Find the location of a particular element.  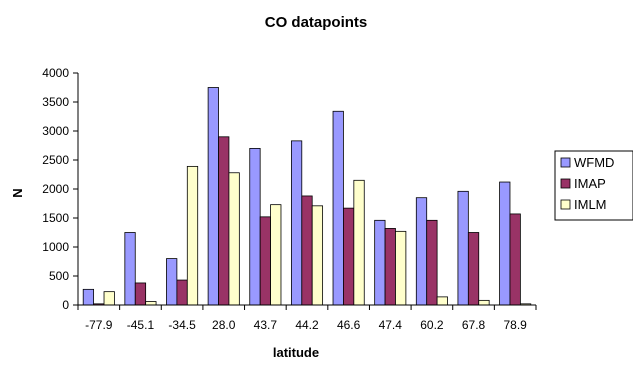

x-tick-label: 47.4 is located at coordinates (391, 325).